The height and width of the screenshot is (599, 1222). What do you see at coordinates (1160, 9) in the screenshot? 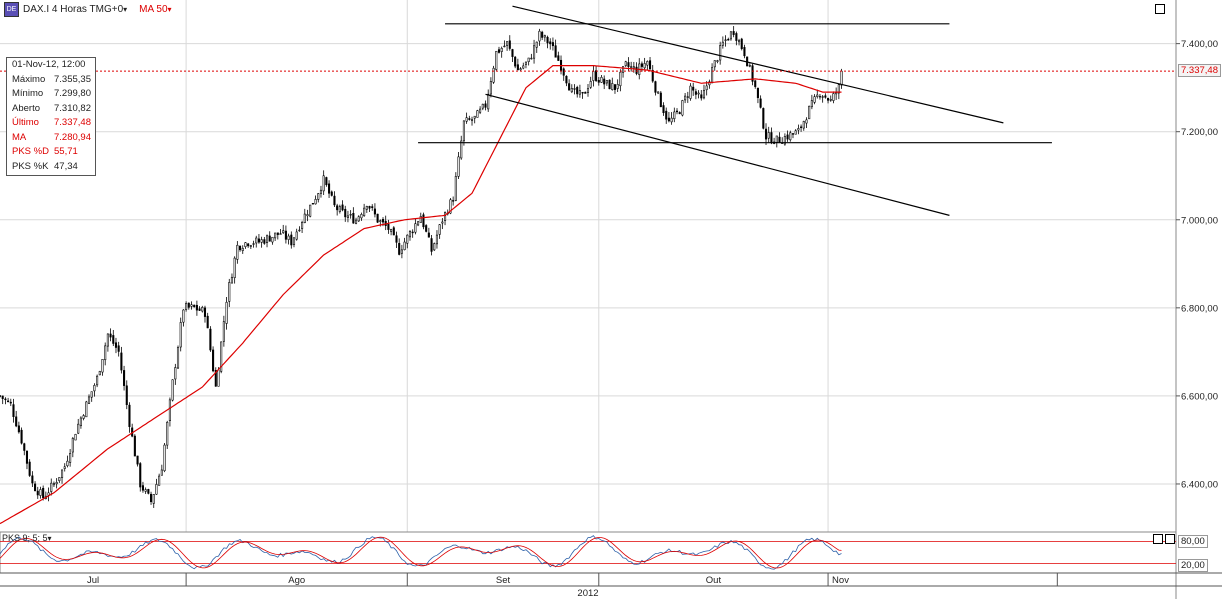
I see `maximize-price-pane-button` at bounding box center [1160, 9].